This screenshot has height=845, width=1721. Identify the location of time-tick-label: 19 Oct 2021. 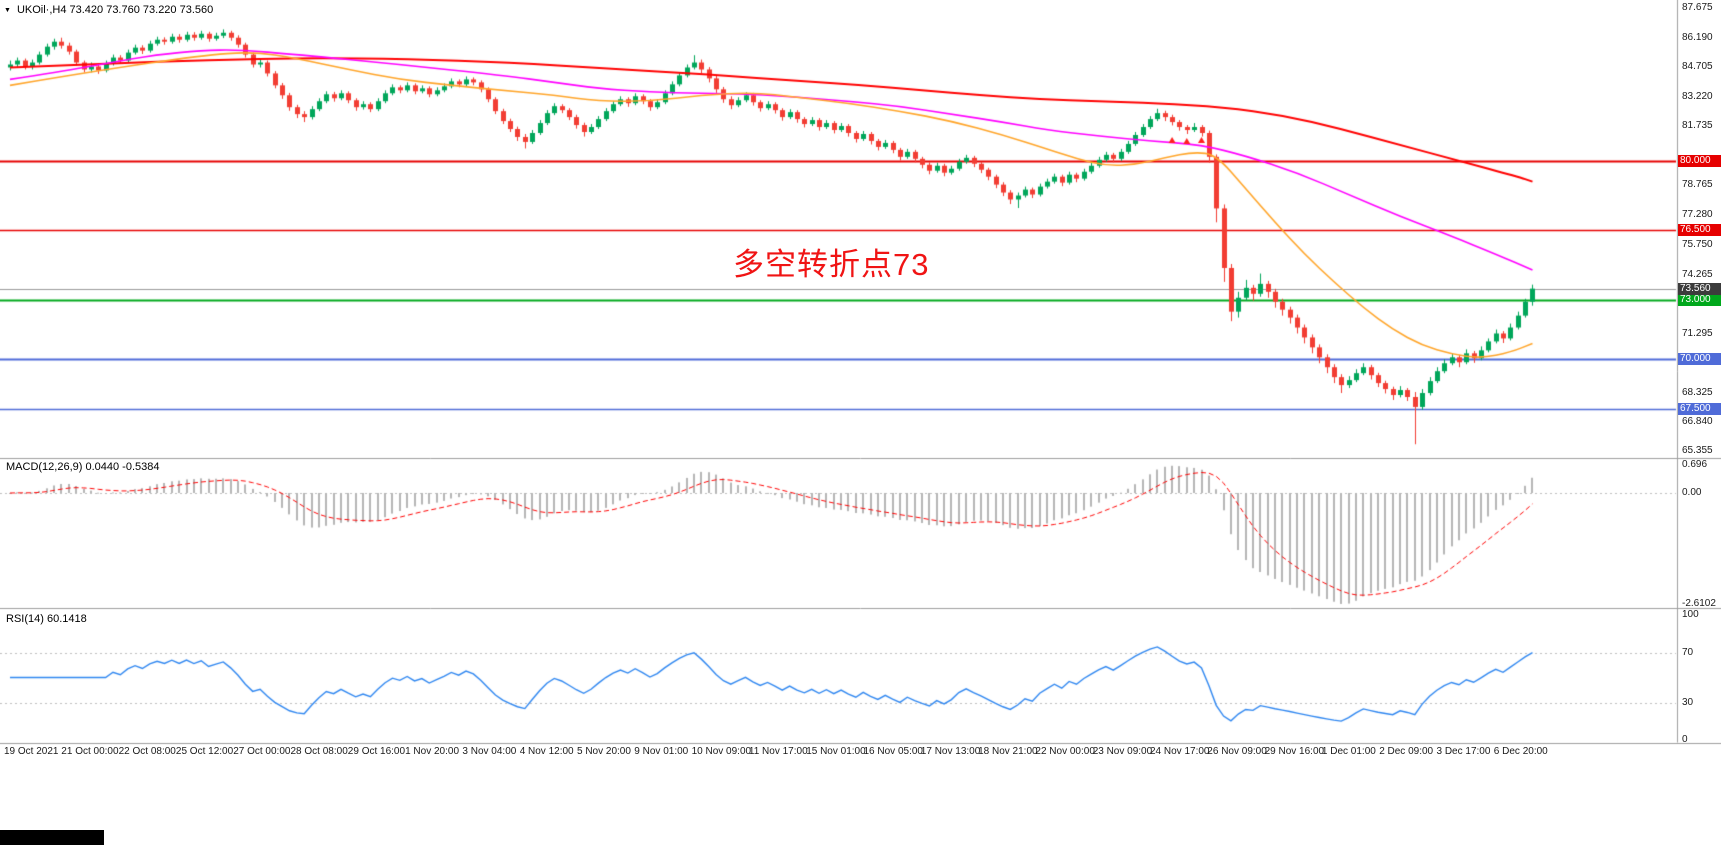
(31, 751).